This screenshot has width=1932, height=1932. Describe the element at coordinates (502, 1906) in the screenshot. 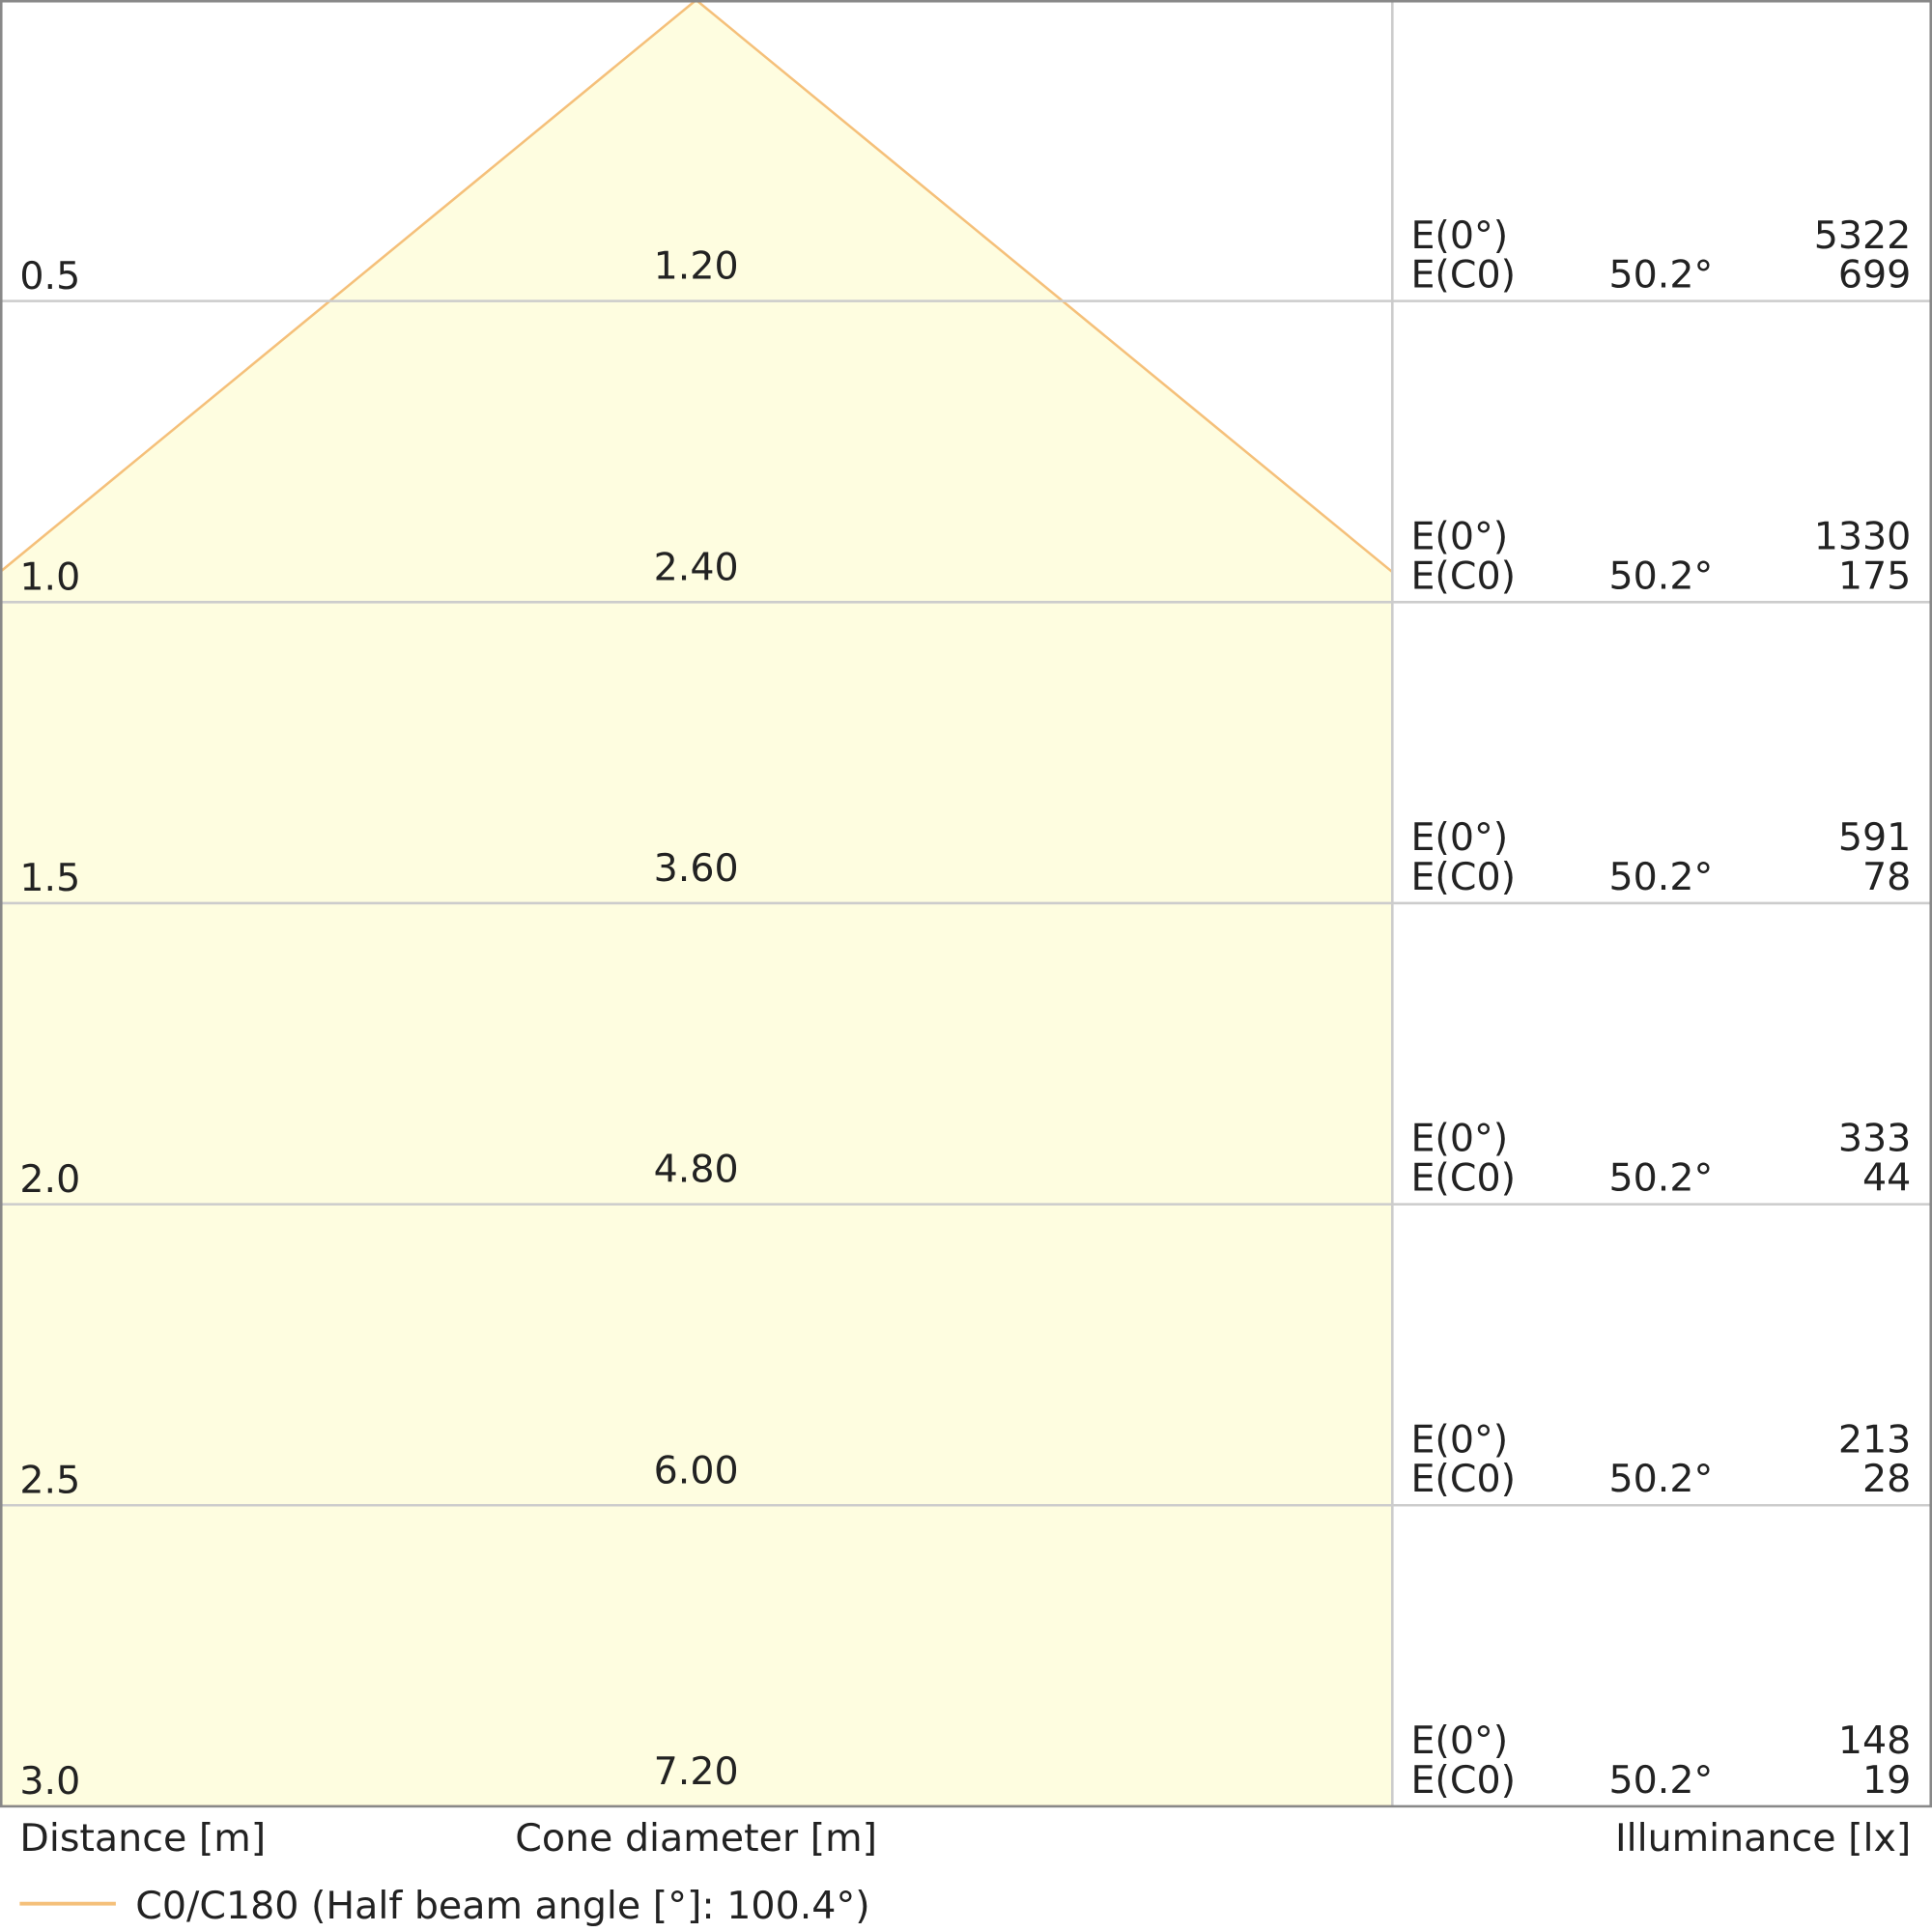

I see `legend-label: C0/C180 (Half beam angle [°]: 100.4°)` at that location.